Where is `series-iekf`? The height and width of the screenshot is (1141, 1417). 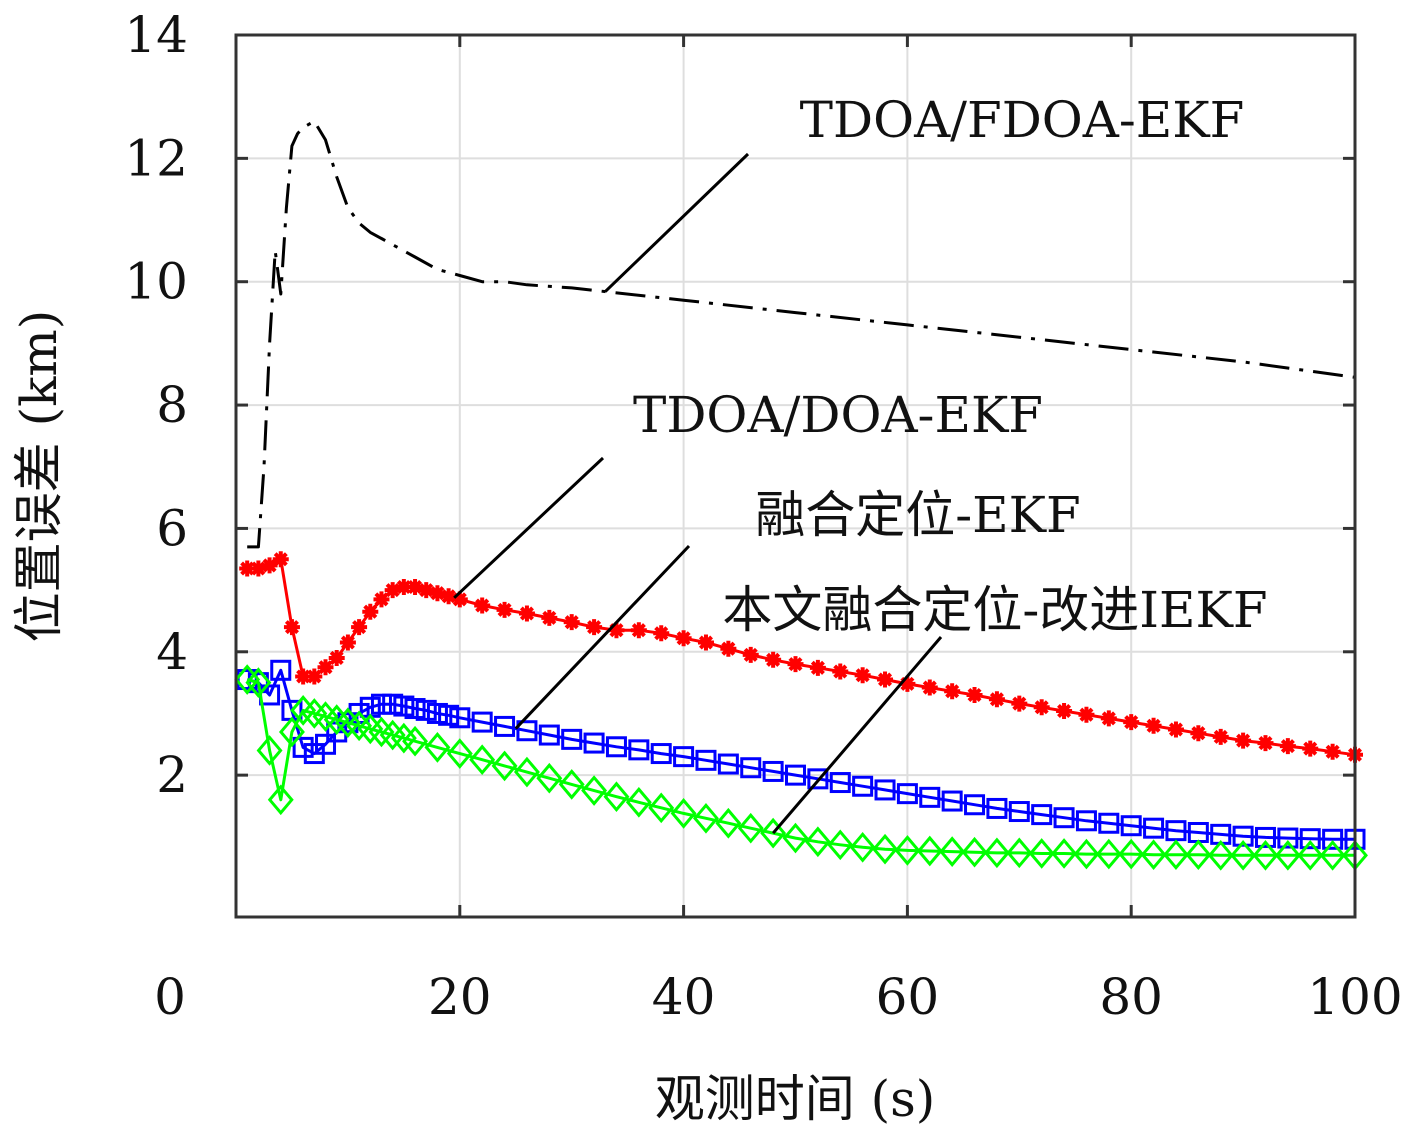 series-iekf is located at coordinates (801, 767).